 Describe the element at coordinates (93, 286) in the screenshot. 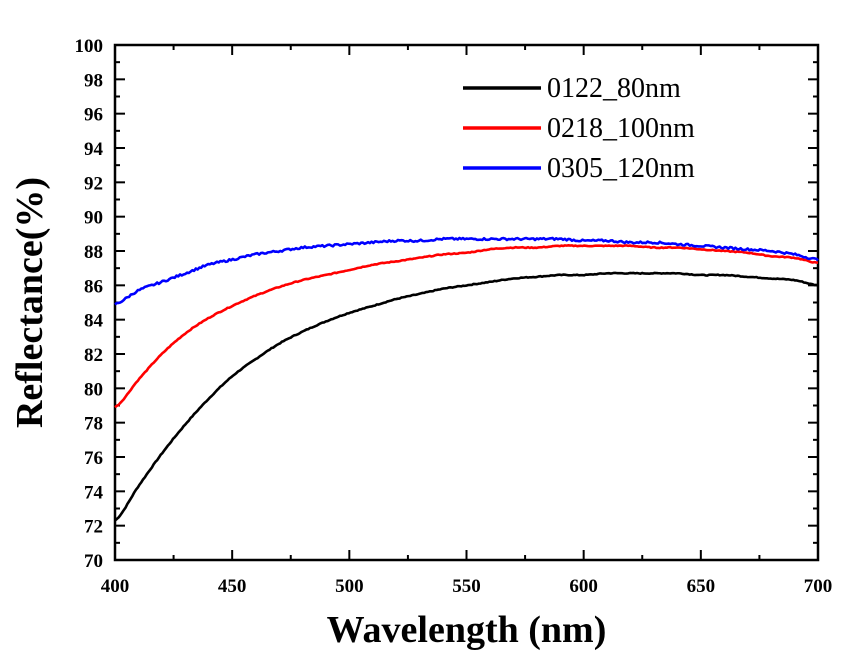

I see `y-tick-label: 86` at that location.